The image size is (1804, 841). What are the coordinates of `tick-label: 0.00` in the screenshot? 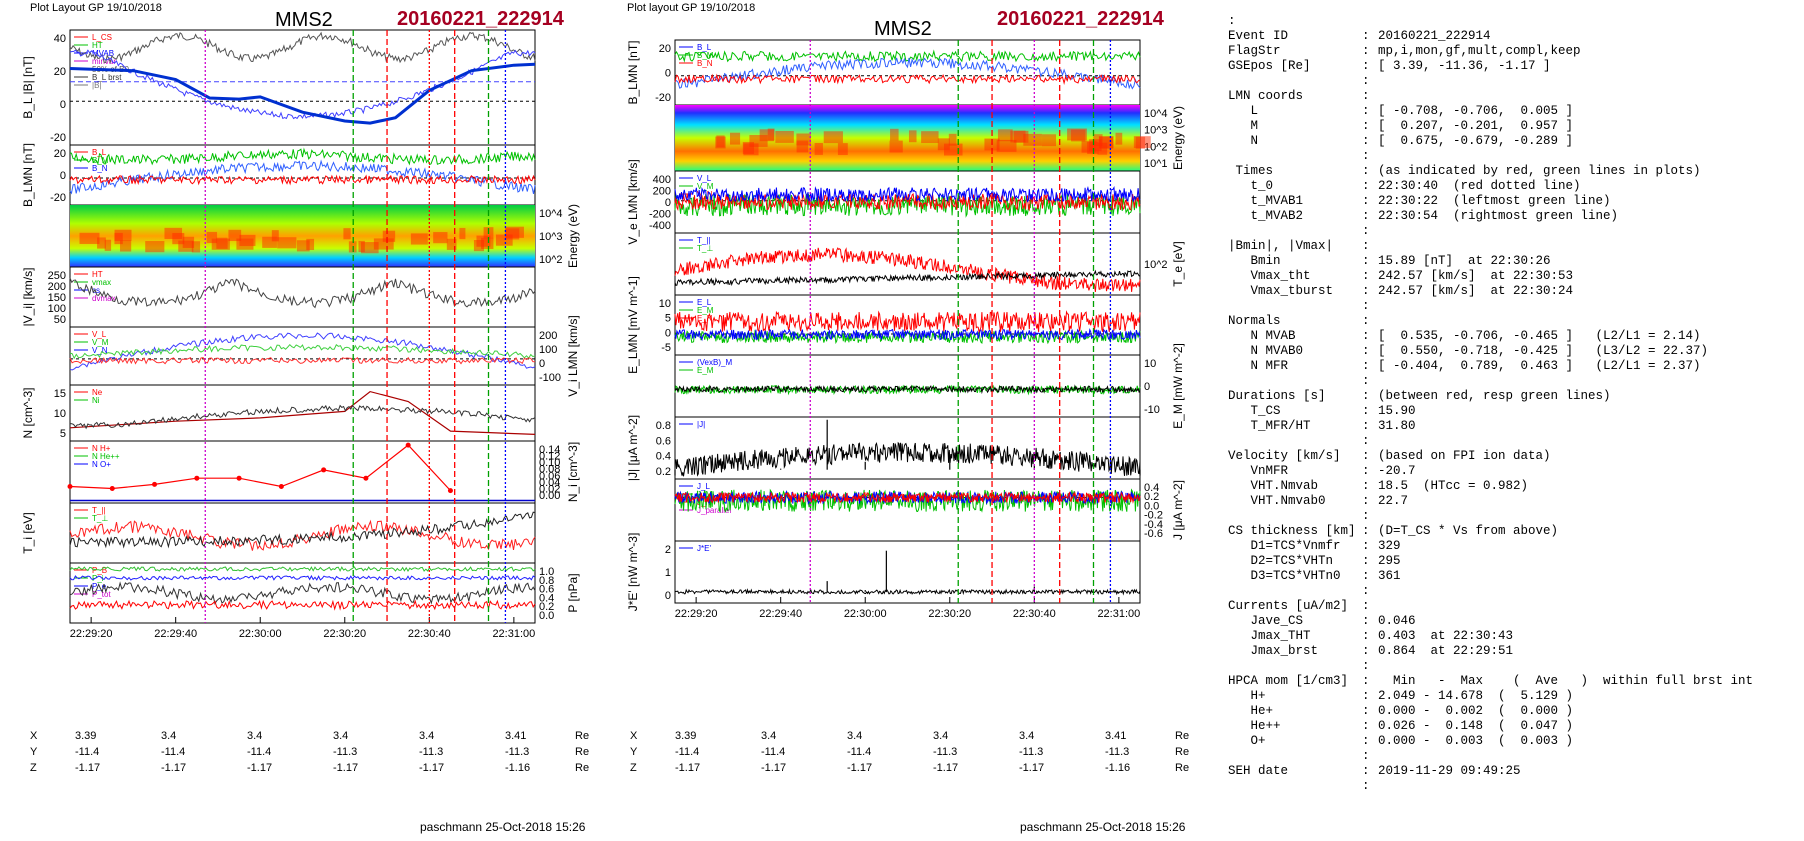 It's located at (549, 496).